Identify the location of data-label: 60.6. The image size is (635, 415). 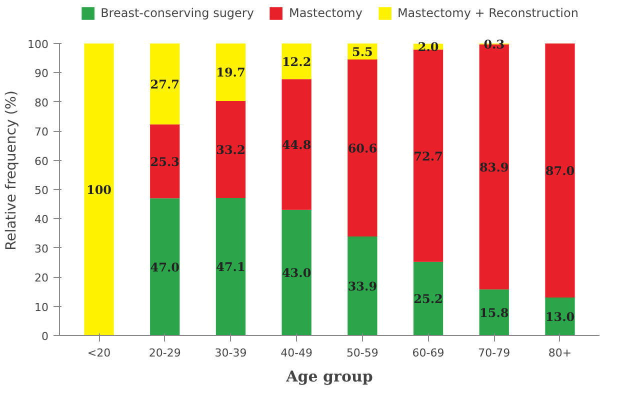
(363, 149).